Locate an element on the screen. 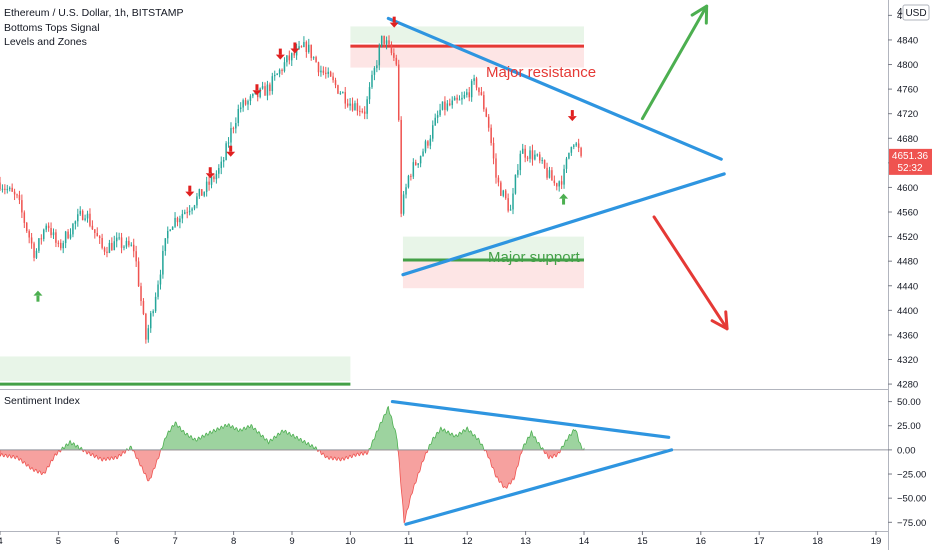  major-resistance-label: Major resistance is located at coordinates (541, 72).